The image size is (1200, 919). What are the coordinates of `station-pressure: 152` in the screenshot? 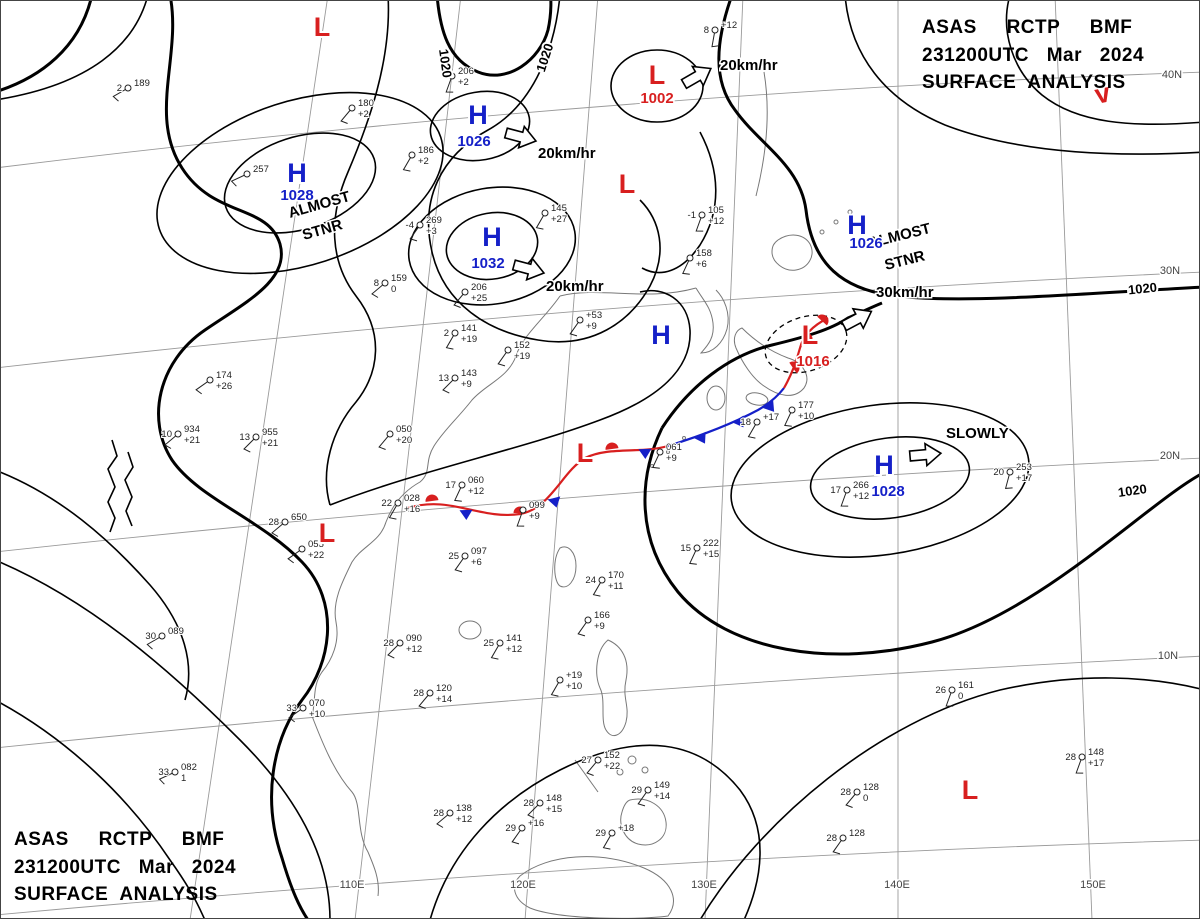 It's located at (522, 345).